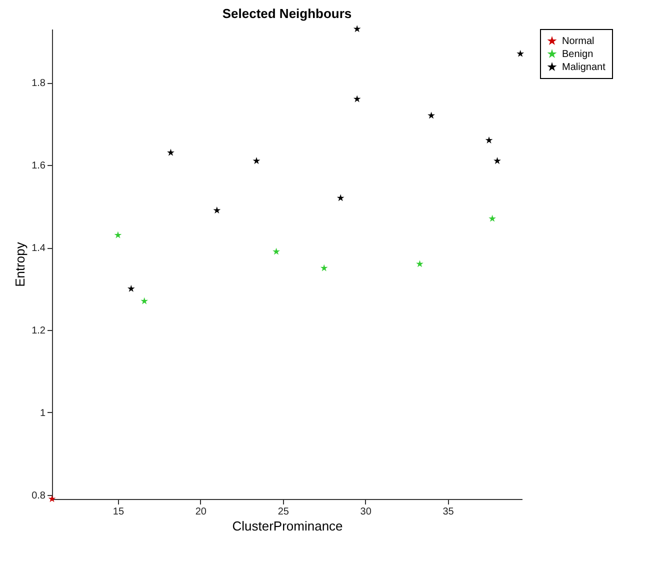 The height and width of the screenshot is (561, 655). I want to click on x-tick-label: 30, so click(366, 512).